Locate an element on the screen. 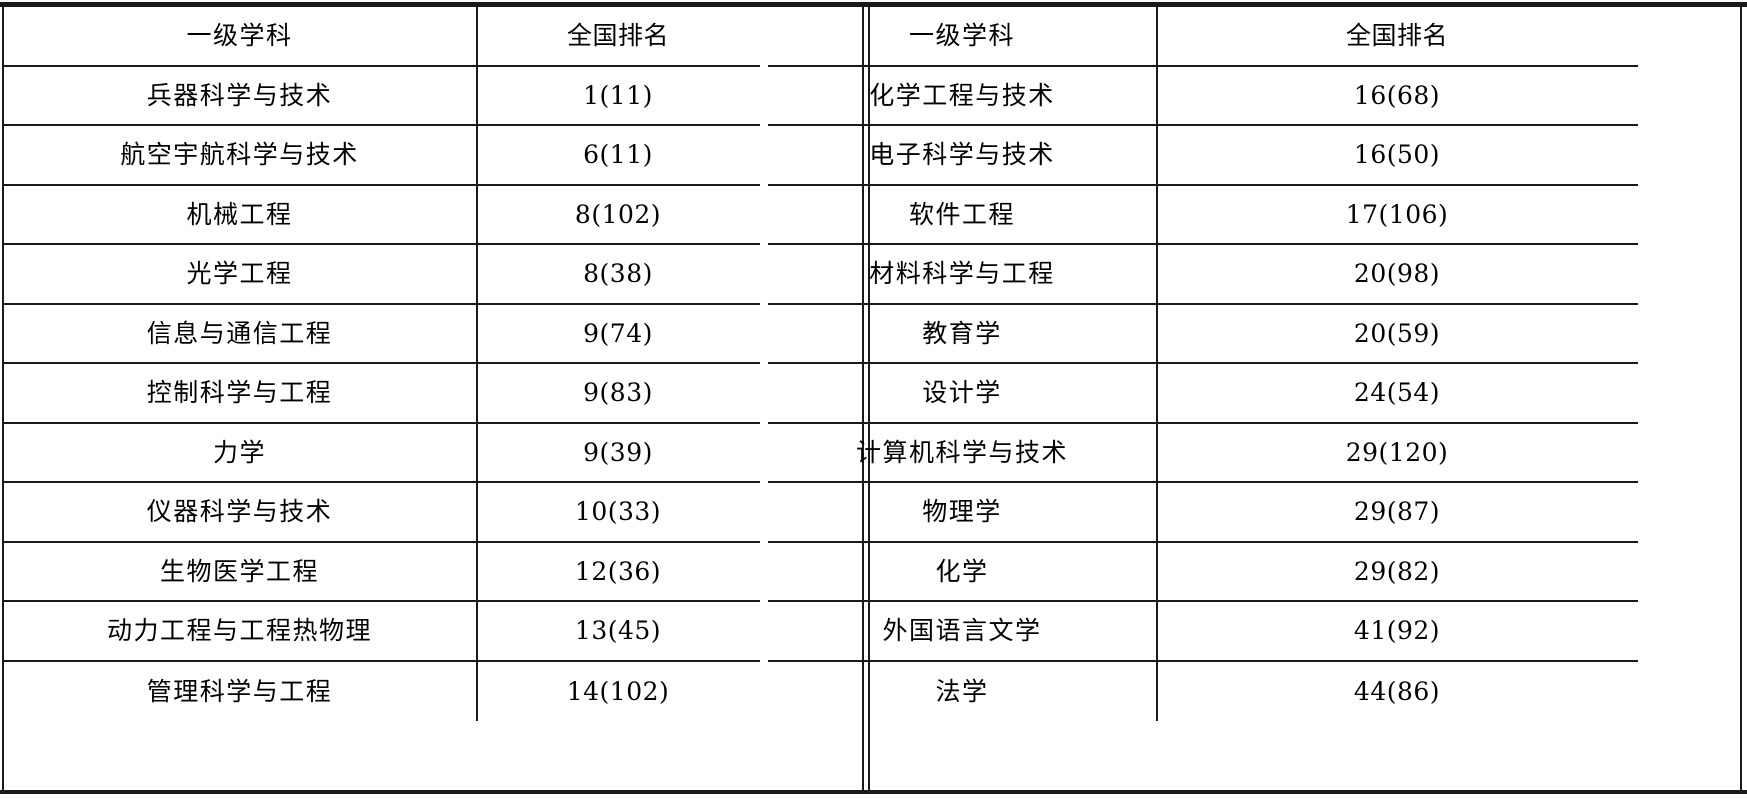 The image size is (1747, 799). table-row: 生物医学工程 12(36) is located at coordinates (381, 572).